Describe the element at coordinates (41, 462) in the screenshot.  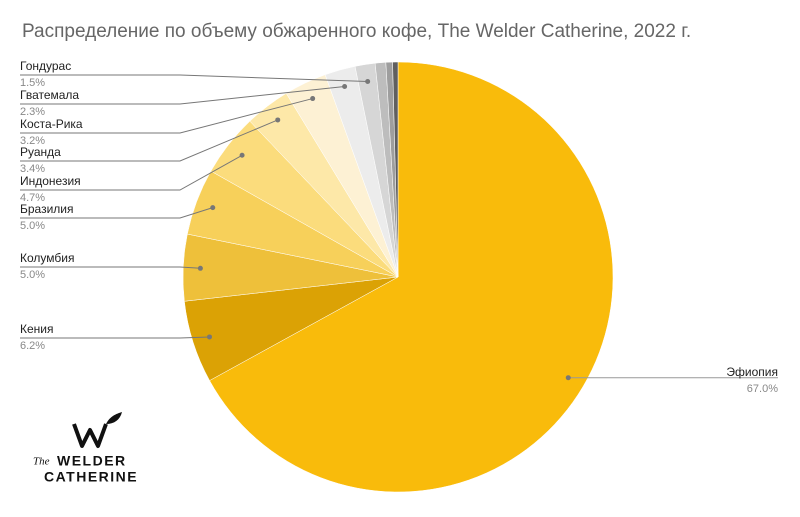
I see `logo-small: The` at that location.